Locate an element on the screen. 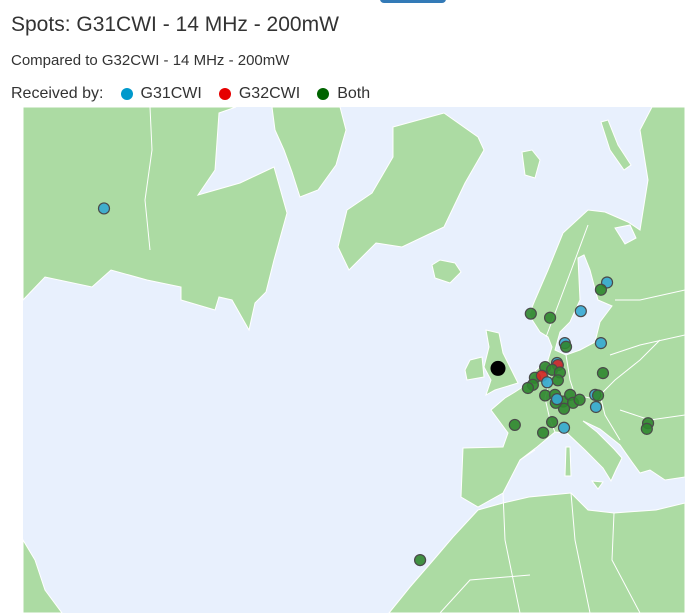 This screenshot has width=685, height=613. legend-item-label: Both is located at coordinates (354, 93).